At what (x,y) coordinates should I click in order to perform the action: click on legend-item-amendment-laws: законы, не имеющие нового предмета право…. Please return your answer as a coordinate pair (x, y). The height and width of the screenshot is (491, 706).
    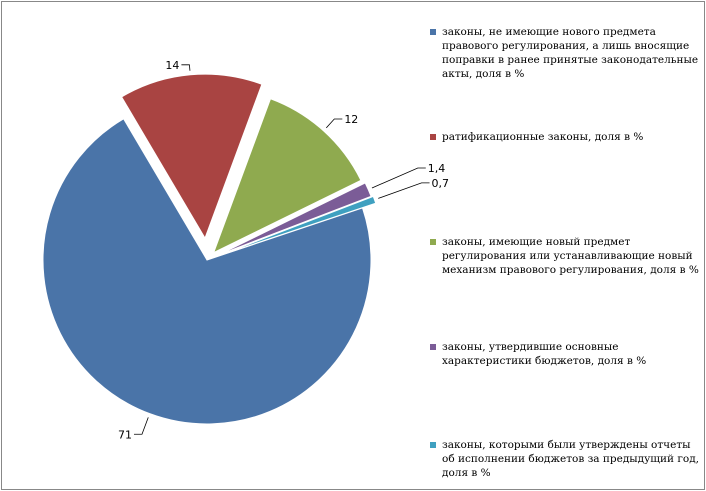
    Looking at the image, I should click on (563, 53).